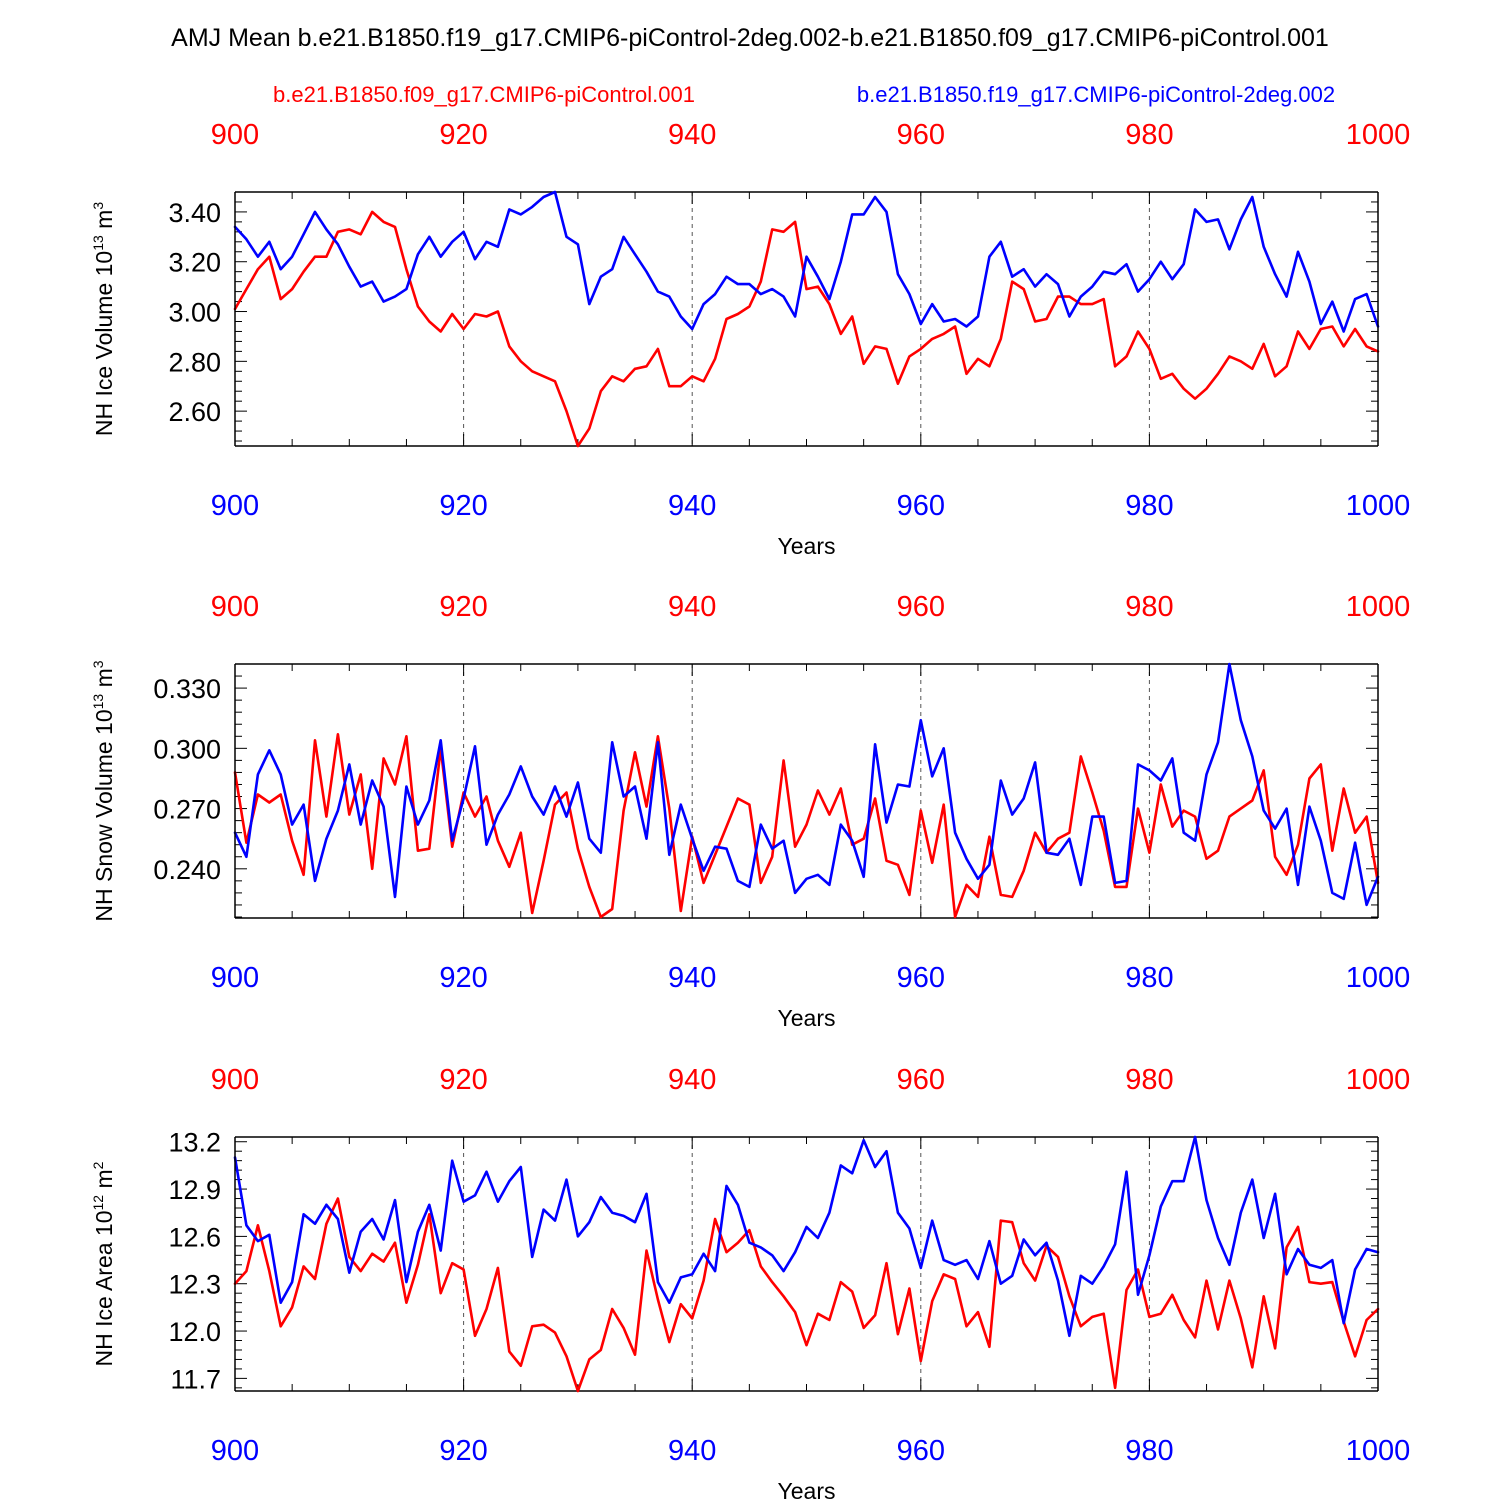 This screenshot has width=1500, height=1500. I want to click on y-tick-label: 0.270, so click(187, 810).